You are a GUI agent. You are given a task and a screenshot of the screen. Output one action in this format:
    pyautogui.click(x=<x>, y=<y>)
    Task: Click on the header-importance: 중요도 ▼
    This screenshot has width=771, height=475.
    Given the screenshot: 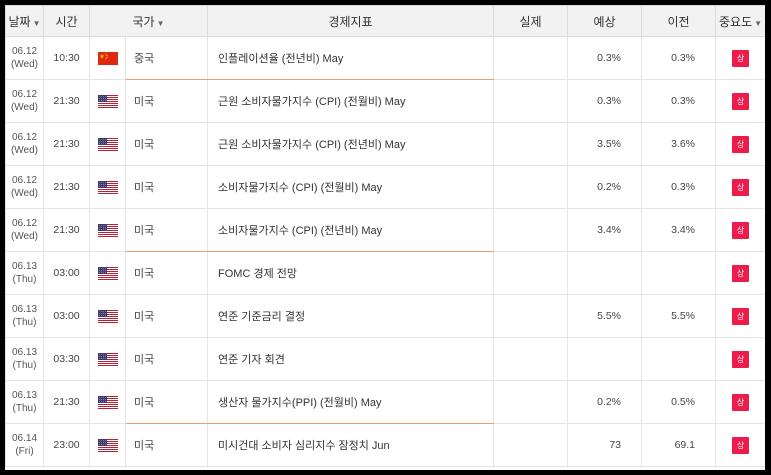 What is the action you would take?
    pyautogui.click(x=740, y=21)
    